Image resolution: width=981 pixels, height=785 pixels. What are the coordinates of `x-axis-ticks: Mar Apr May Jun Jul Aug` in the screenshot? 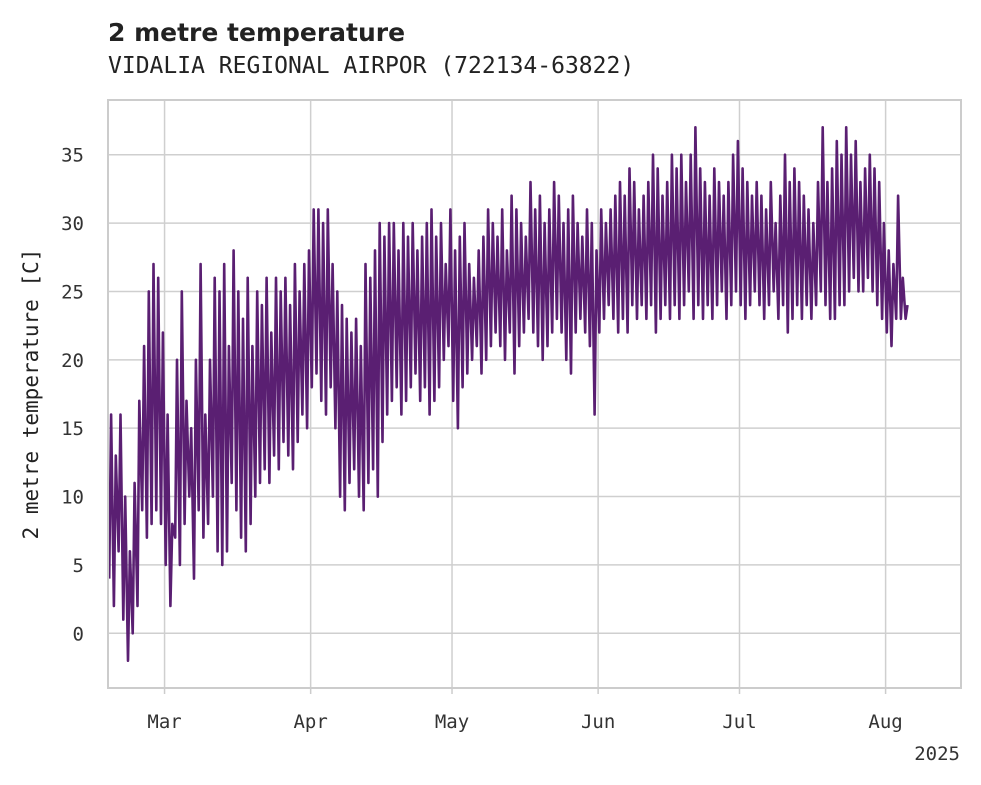 It's located at (525, 710).